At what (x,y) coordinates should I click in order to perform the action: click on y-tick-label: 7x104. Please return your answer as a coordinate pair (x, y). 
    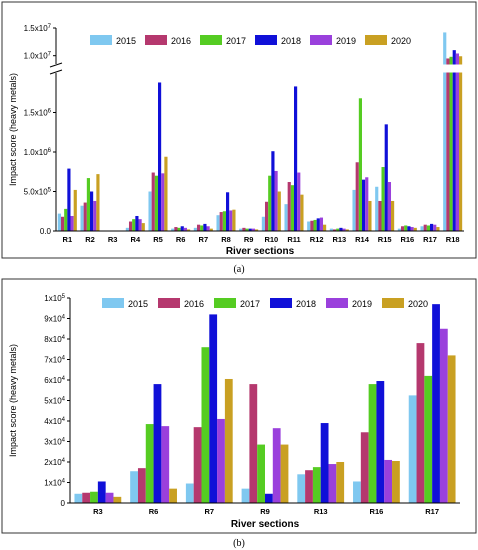
    Looking at the image, I should click on (54, 360).